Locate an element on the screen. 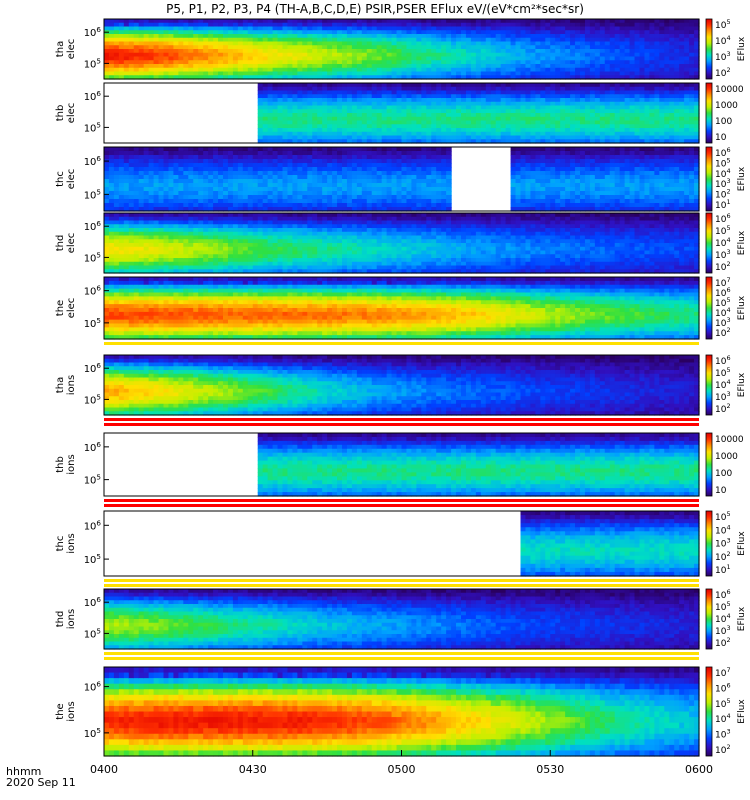 The height and width of the screenshot is (800, 750). colorbar-tick-label: 105 is located at coordinates (723, 24).